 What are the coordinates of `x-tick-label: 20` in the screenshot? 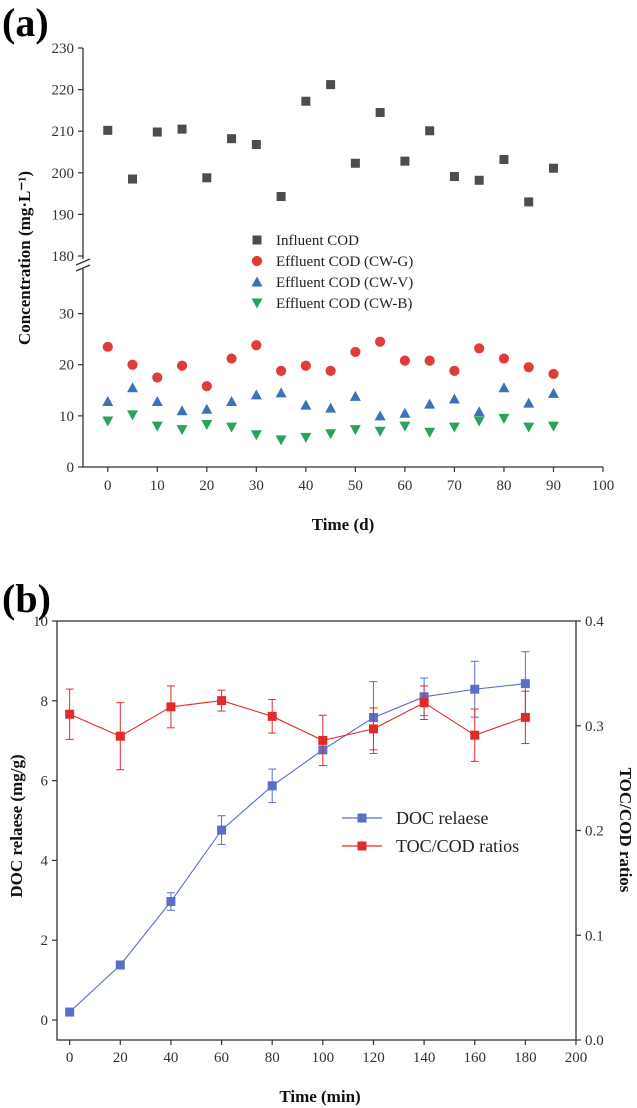 It's located at (206, 486).